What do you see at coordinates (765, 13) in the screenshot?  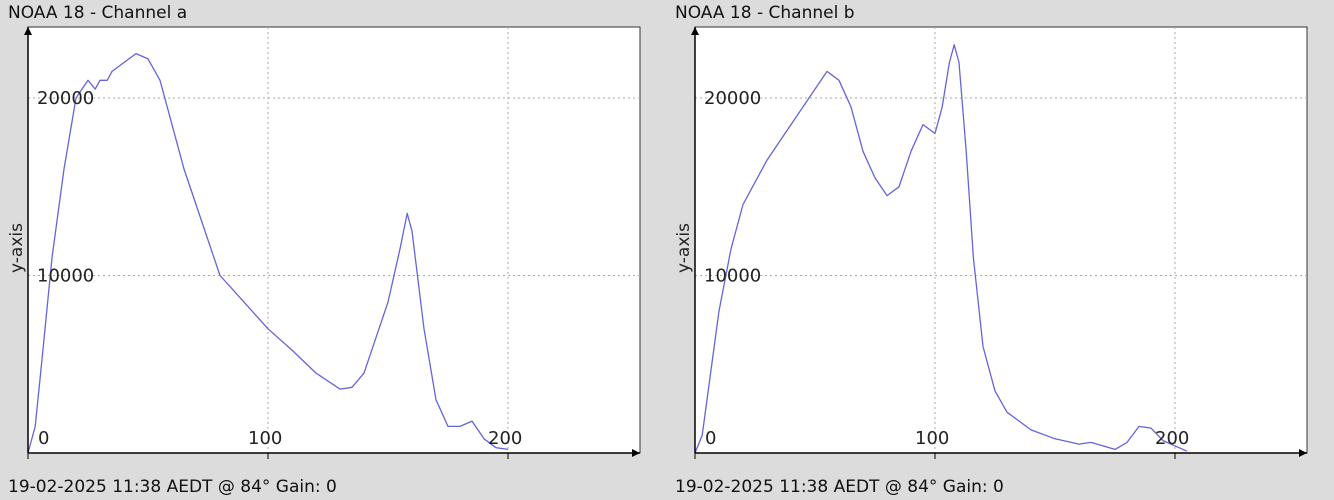 I see `chart-title: NOAA 18 - Channel b` at bounding box center [765, 13].